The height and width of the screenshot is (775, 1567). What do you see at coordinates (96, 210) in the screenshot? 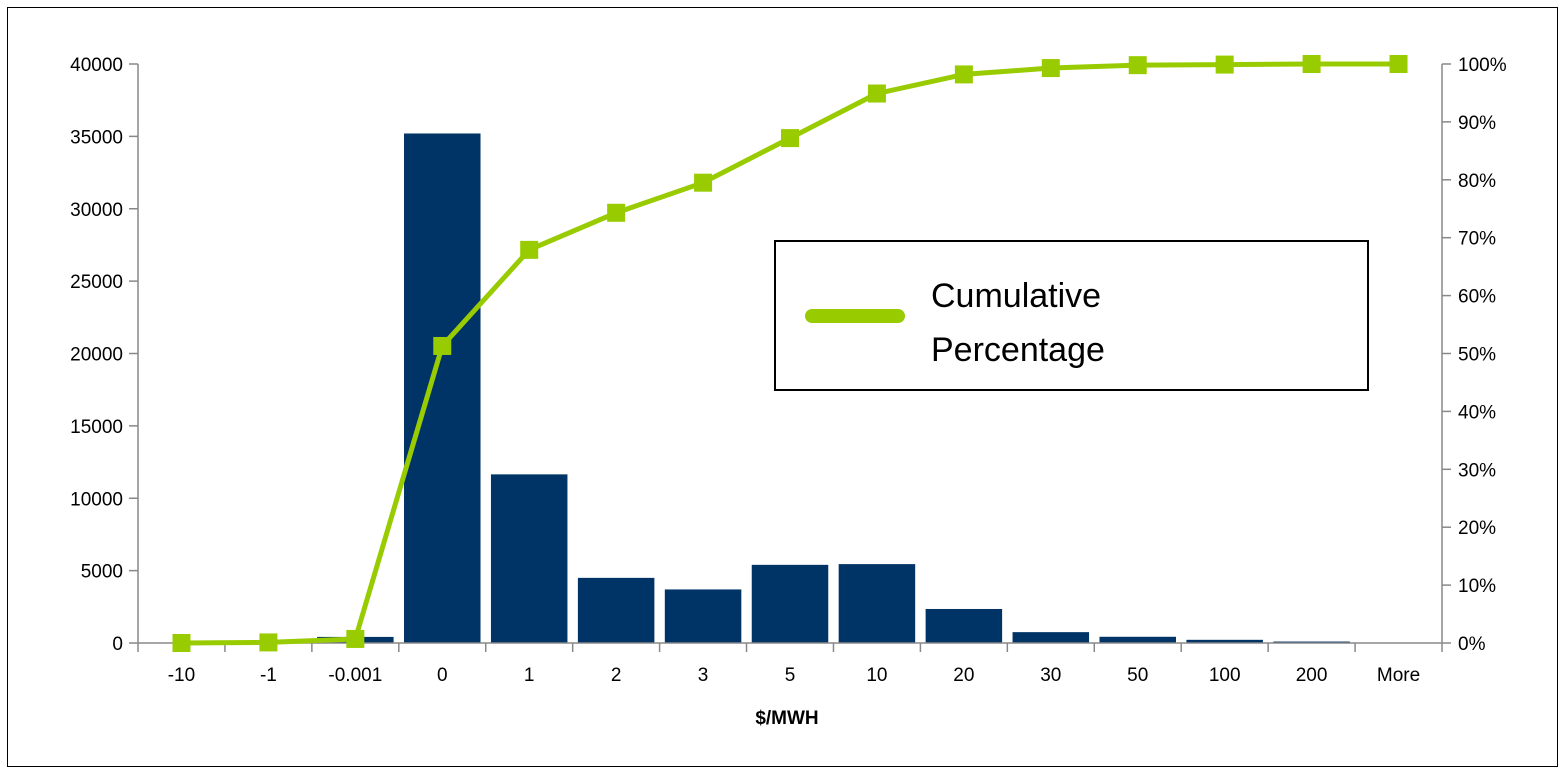
I see `y-left-tick-label-6: 30000` at bounding box center [96, 210].